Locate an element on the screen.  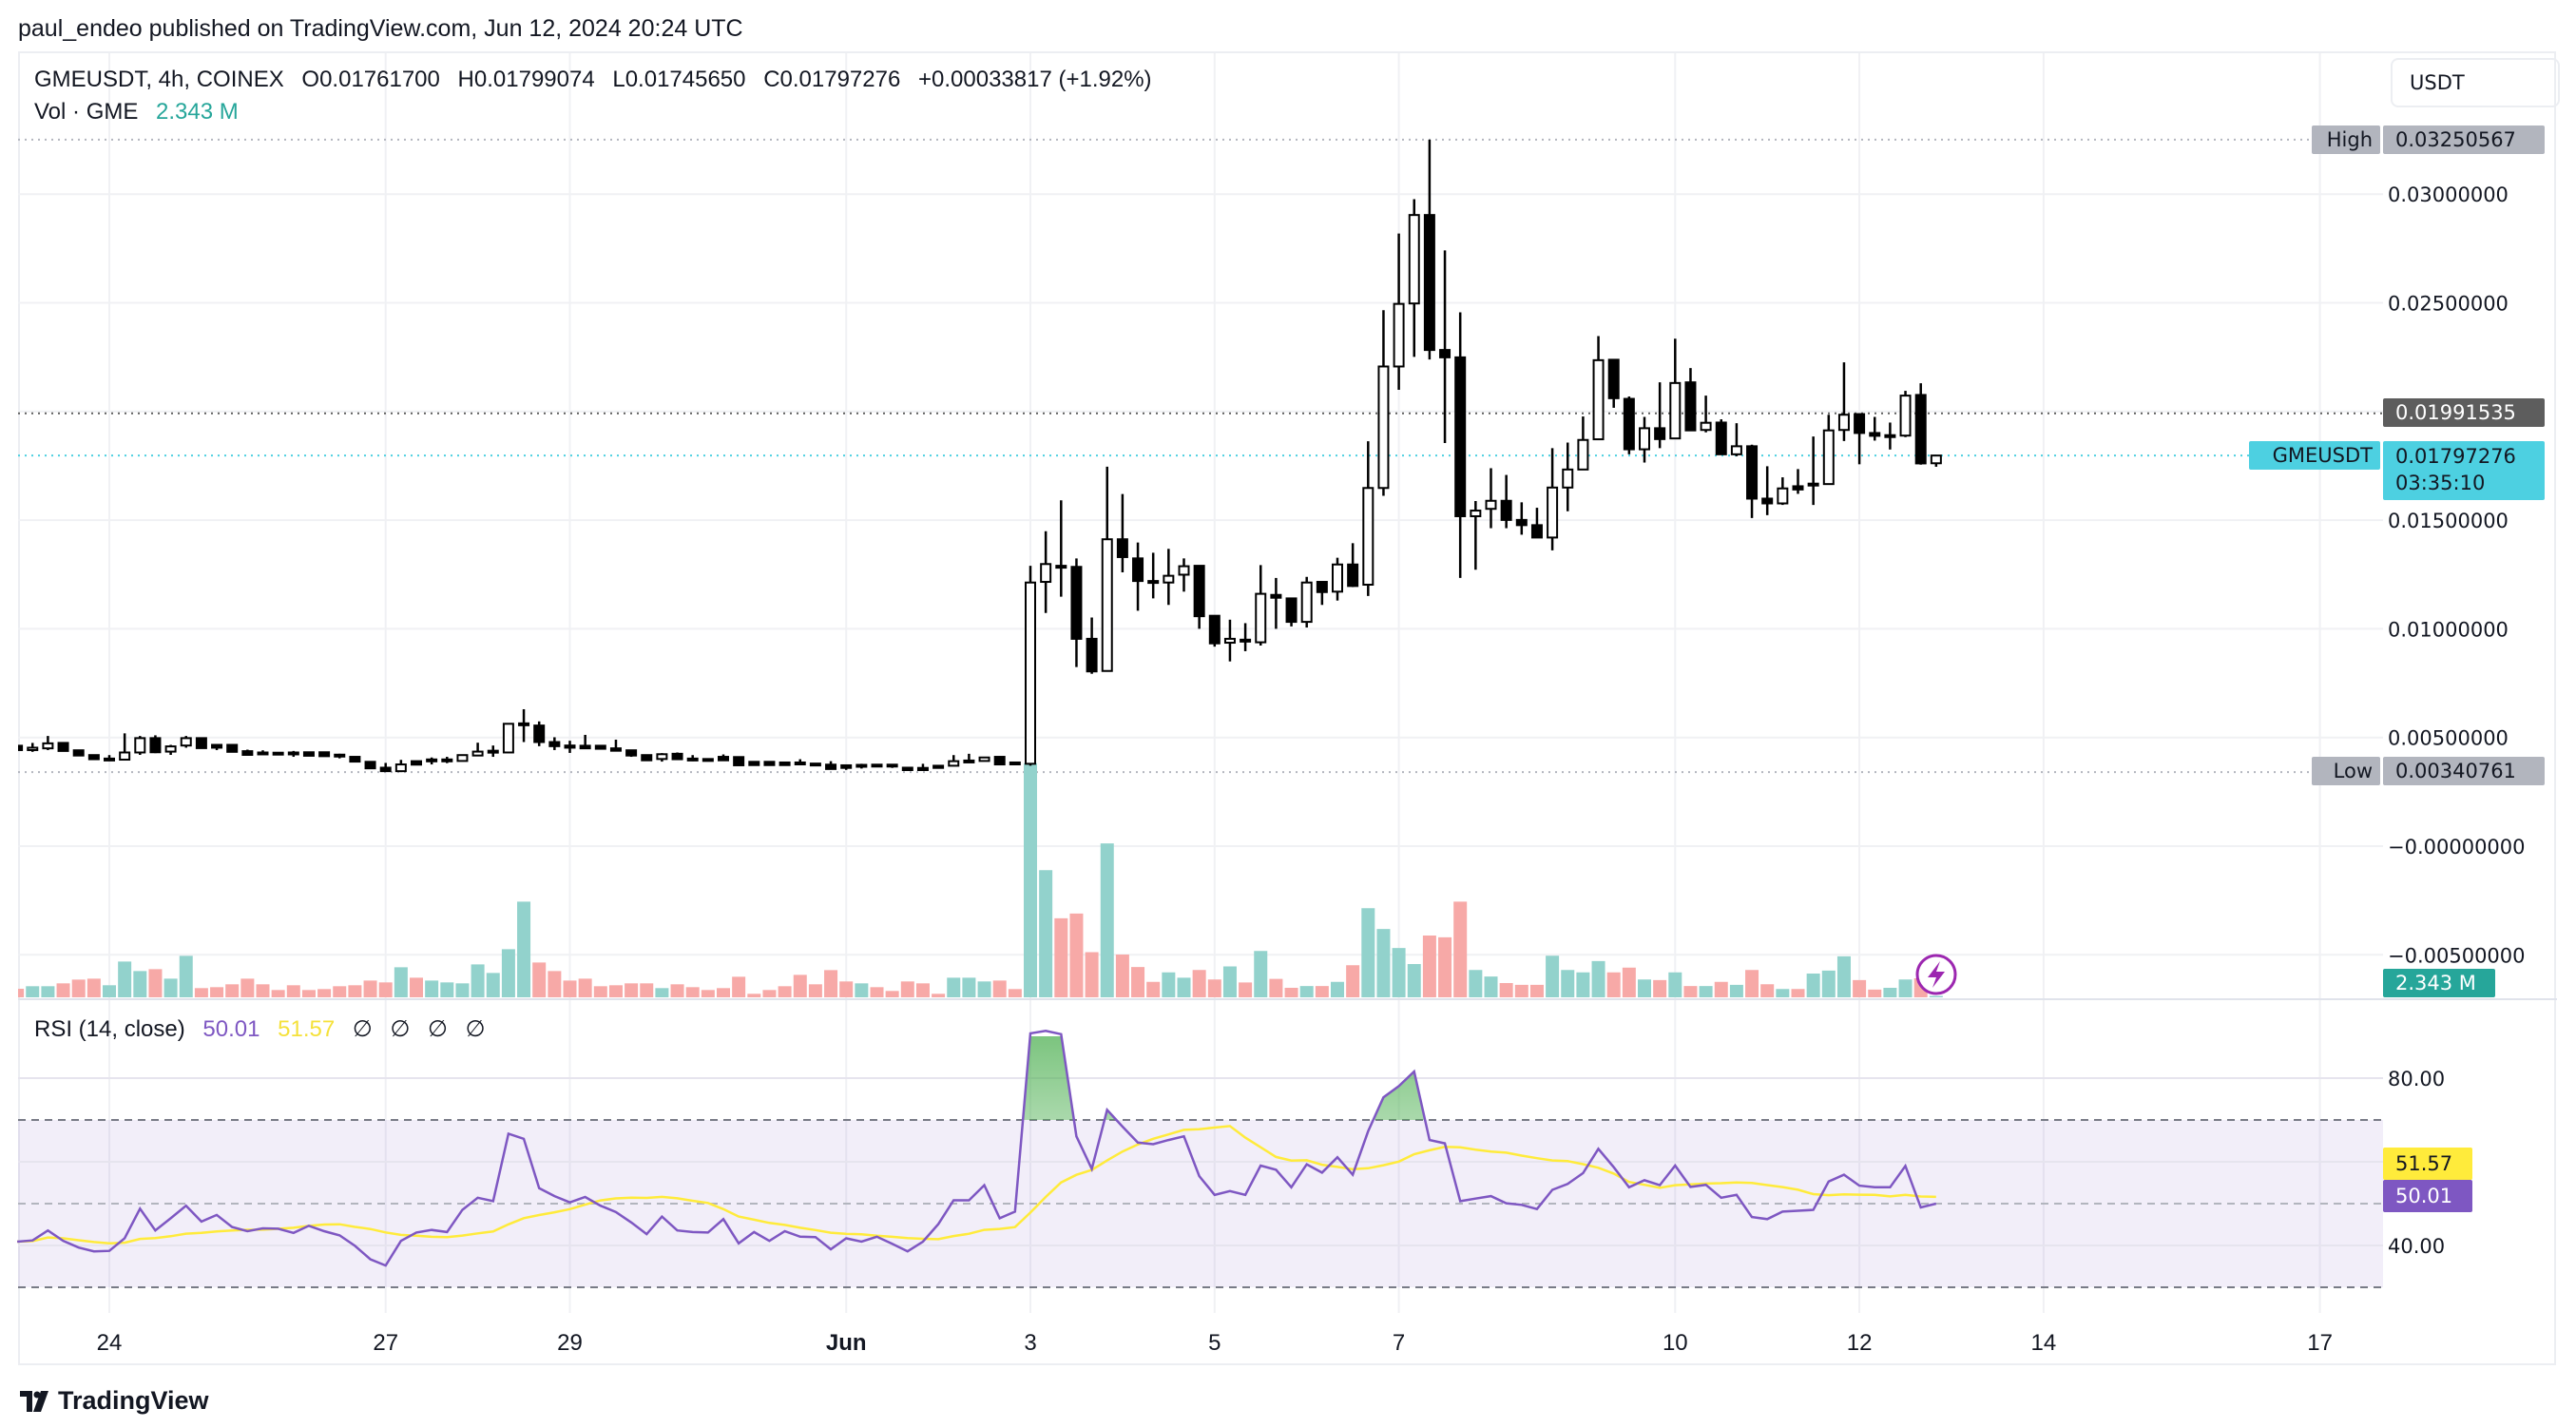
legend-symbol: GMEUSDT, 4h, COINEX is located at coordinates (159, 79).